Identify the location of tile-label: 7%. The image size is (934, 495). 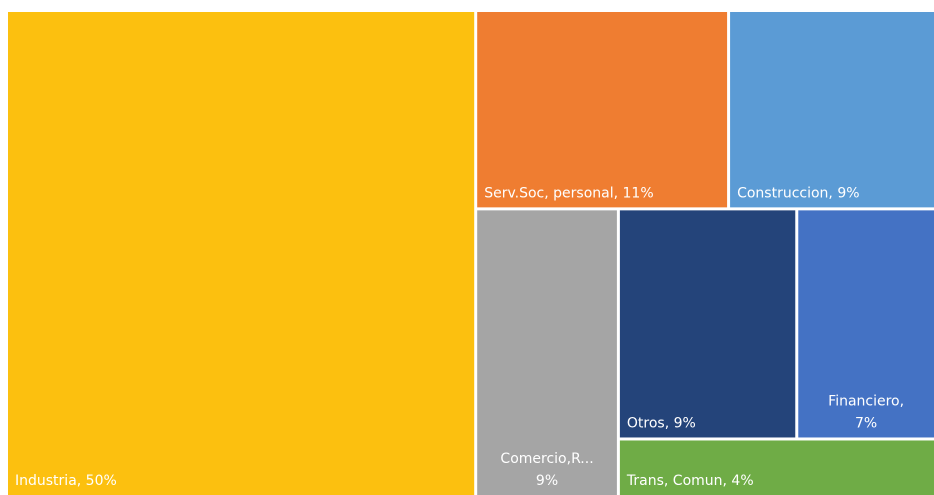
(866, 423).